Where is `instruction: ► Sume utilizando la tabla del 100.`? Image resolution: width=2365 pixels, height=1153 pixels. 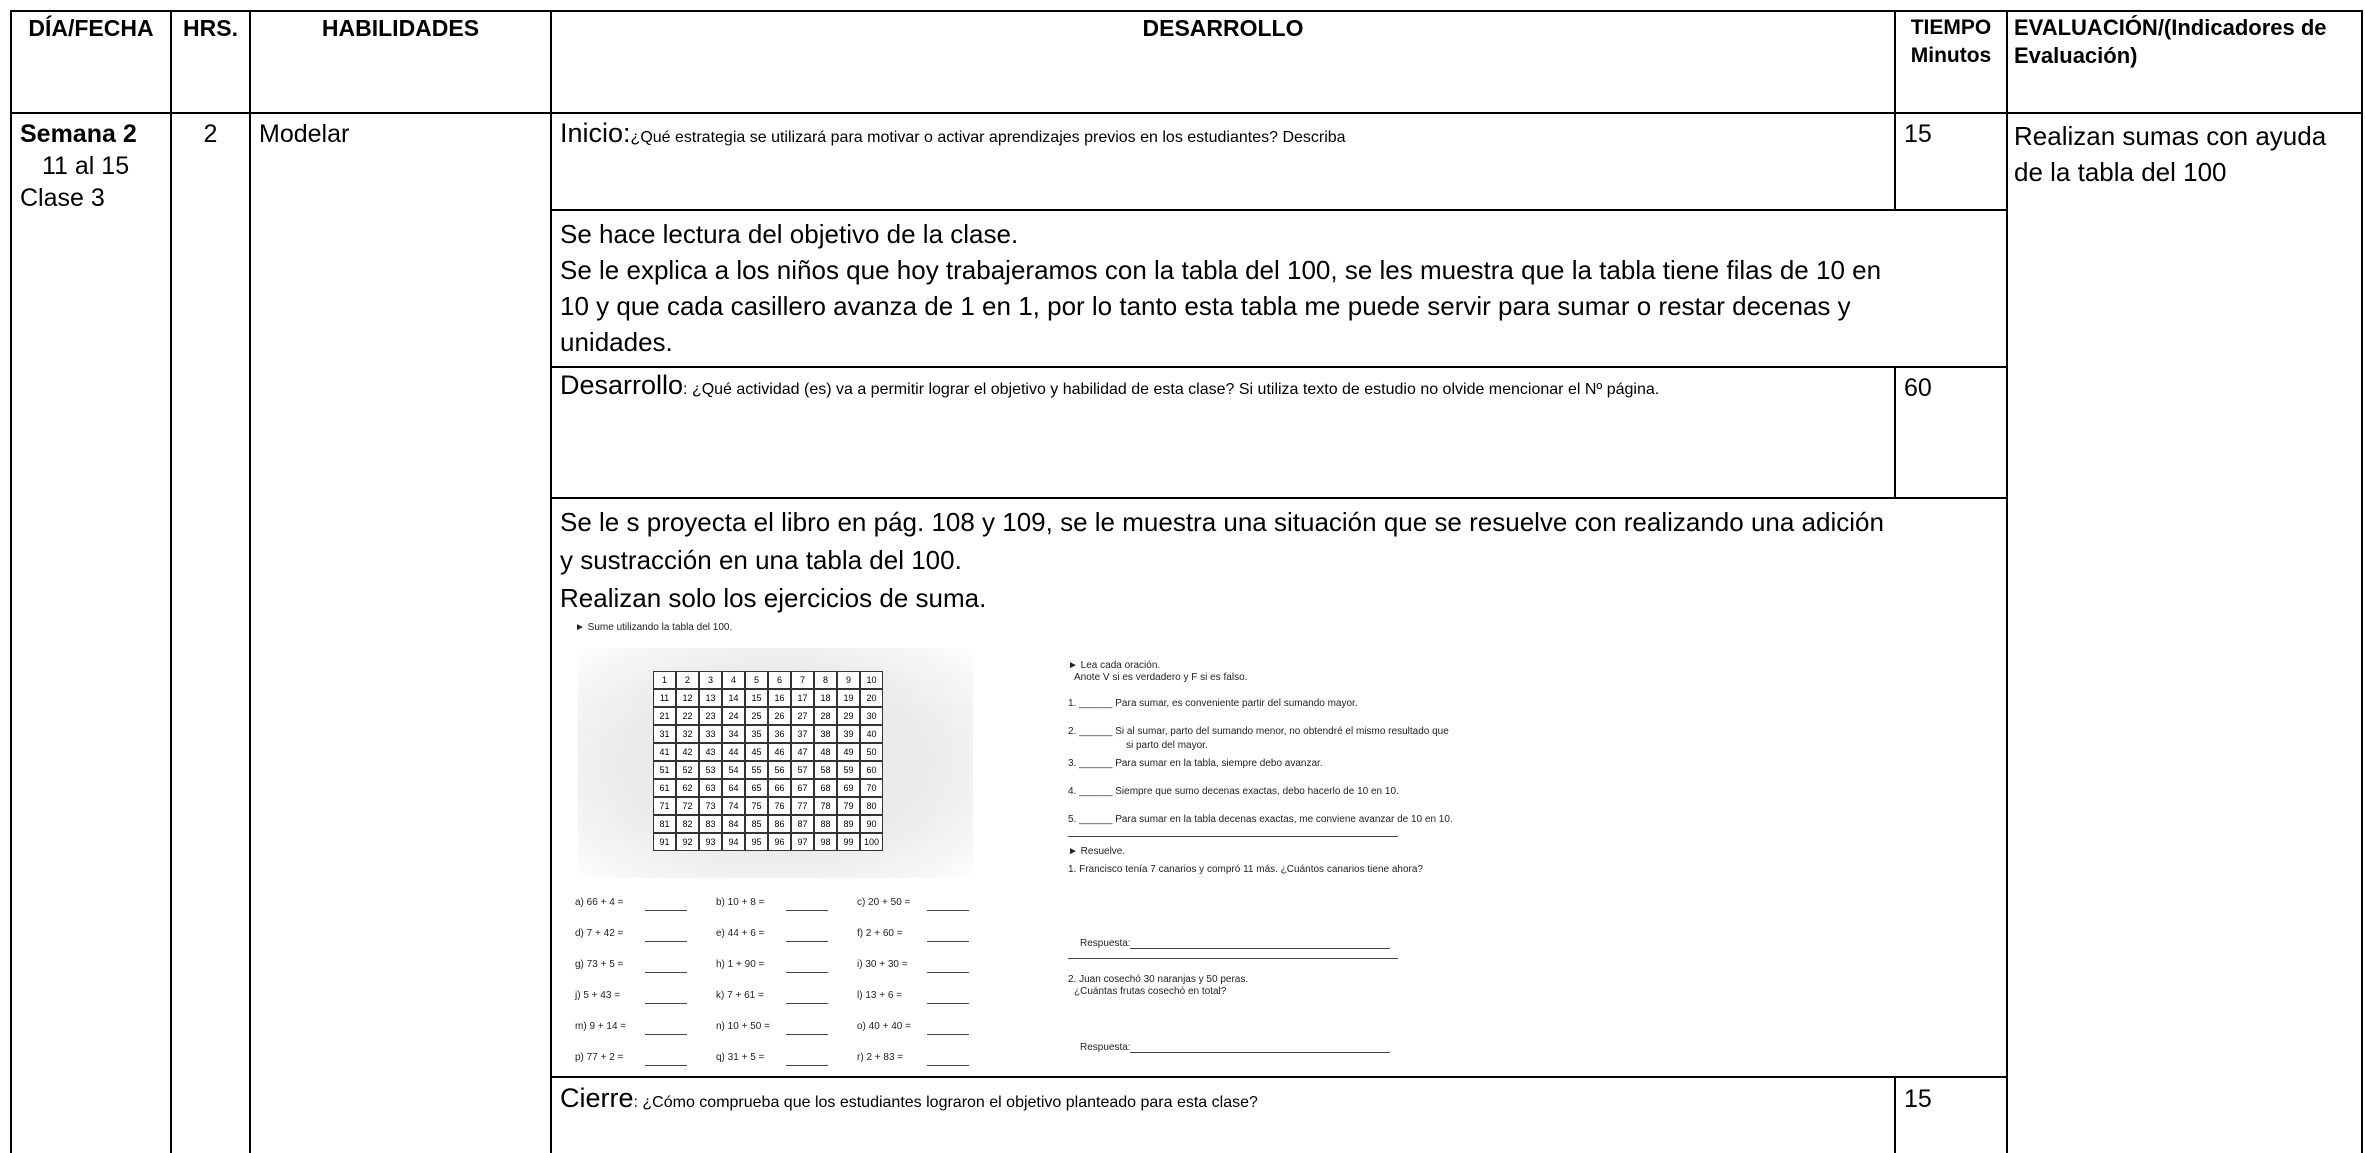 instruction: ► Sume utilizando la tabla del 100. is located at coordinates (654, 627).